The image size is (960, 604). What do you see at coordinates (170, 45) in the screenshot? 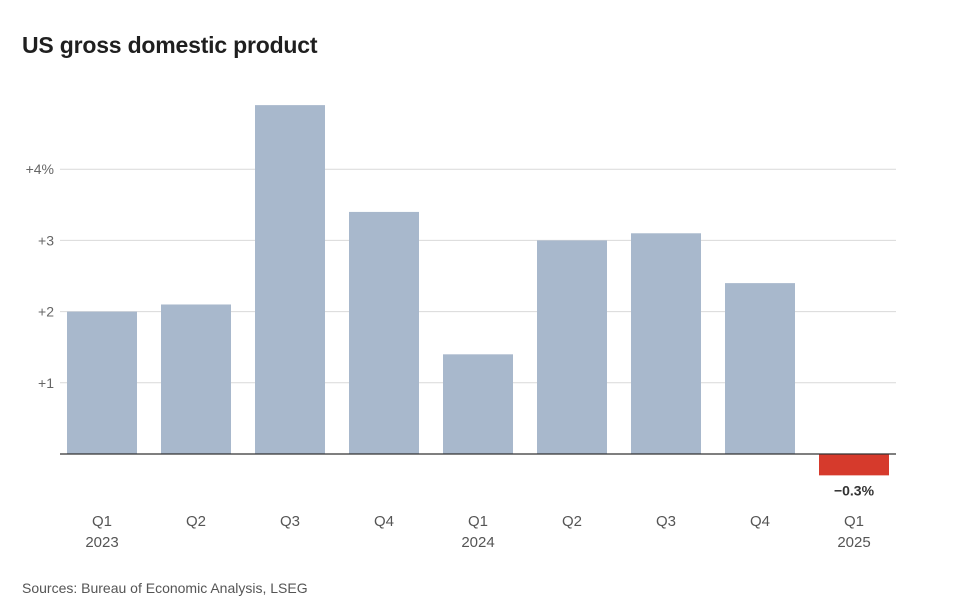
I see `chart-title: US gross domestic product` at bounding box center [170, 45].